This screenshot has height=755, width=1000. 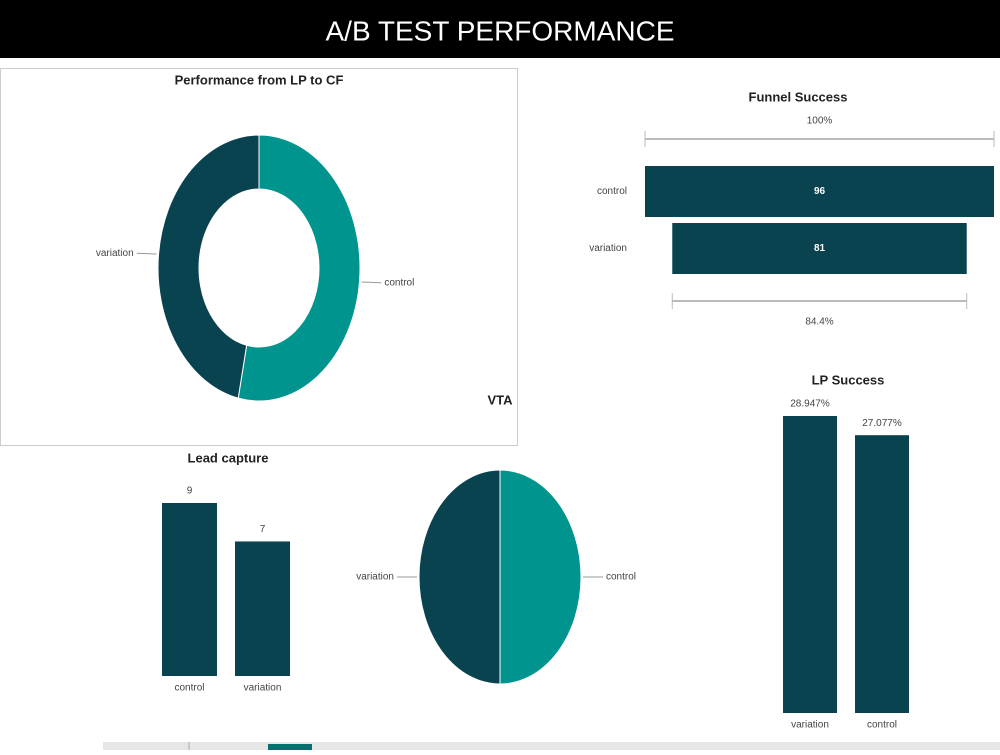 What do you see at coordinates (819, 322) in the screenshot?
I see `percent-label: 84.4%` at bounding box center [819, 322].